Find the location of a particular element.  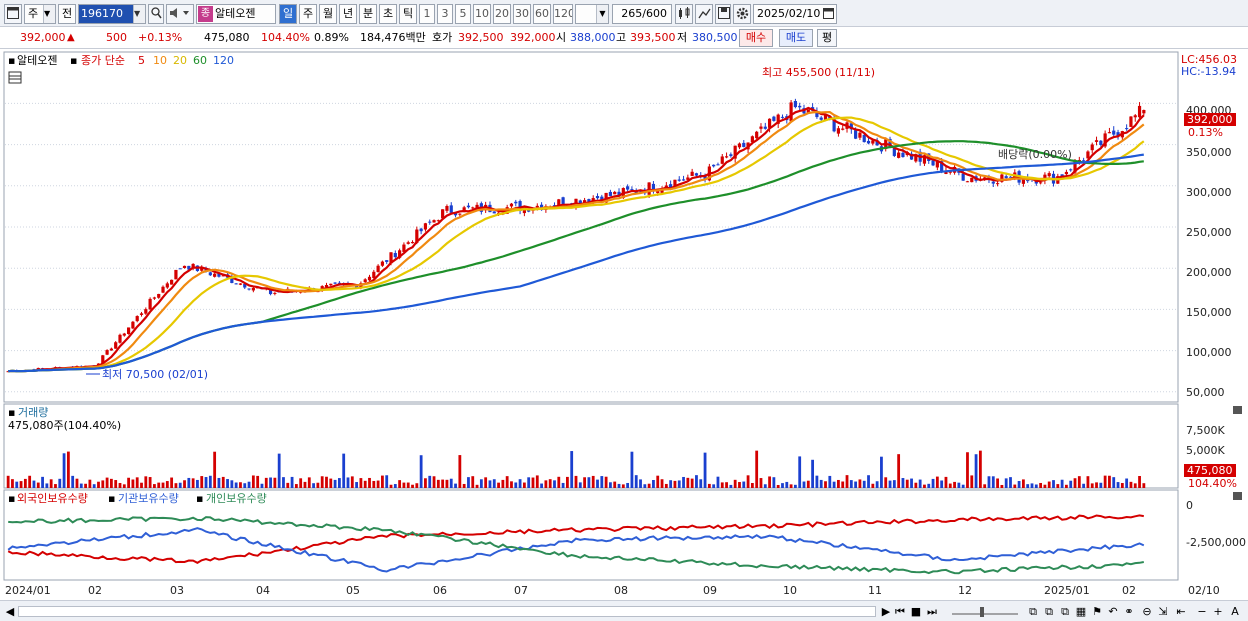

stock-name-field: 종 알테오젠 is located at coordinates (236, 14).